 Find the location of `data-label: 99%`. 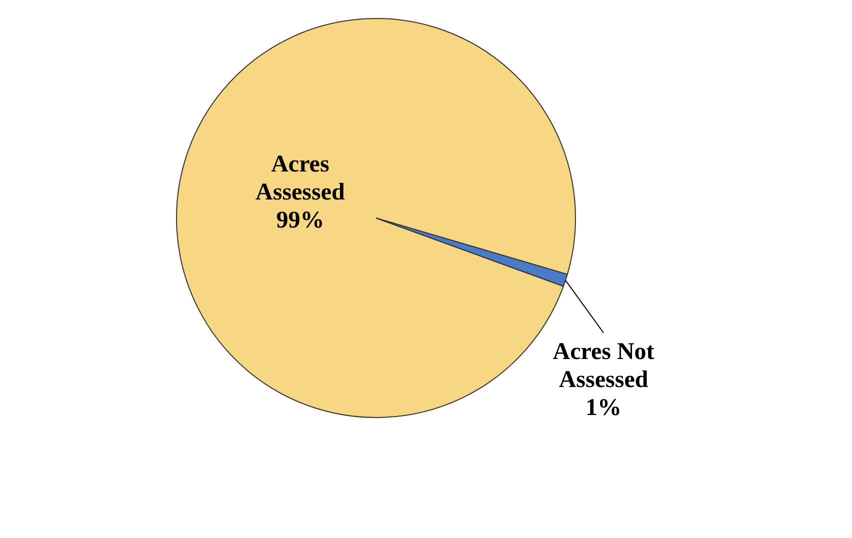

data-label: 99% is located at coordinates (300, 220).